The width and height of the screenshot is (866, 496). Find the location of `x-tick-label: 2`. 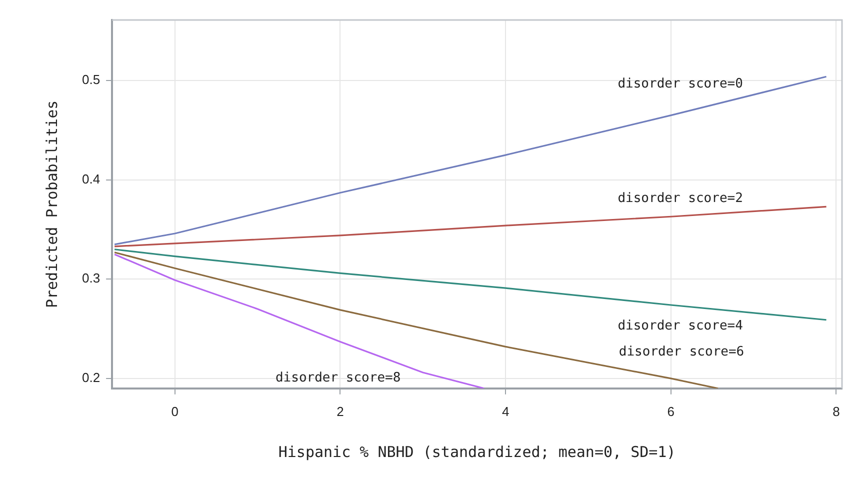

x-tick-label: 2 is located at coordinates (340, 411).